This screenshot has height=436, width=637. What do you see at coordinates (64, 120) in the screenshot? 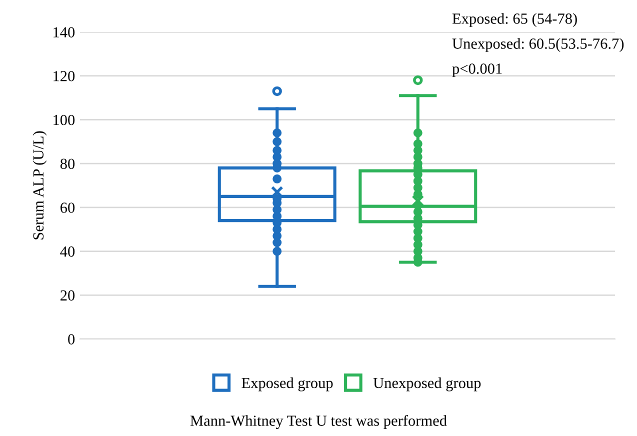
I see `y-tick-label: 100` at bounding box center [64, 120].